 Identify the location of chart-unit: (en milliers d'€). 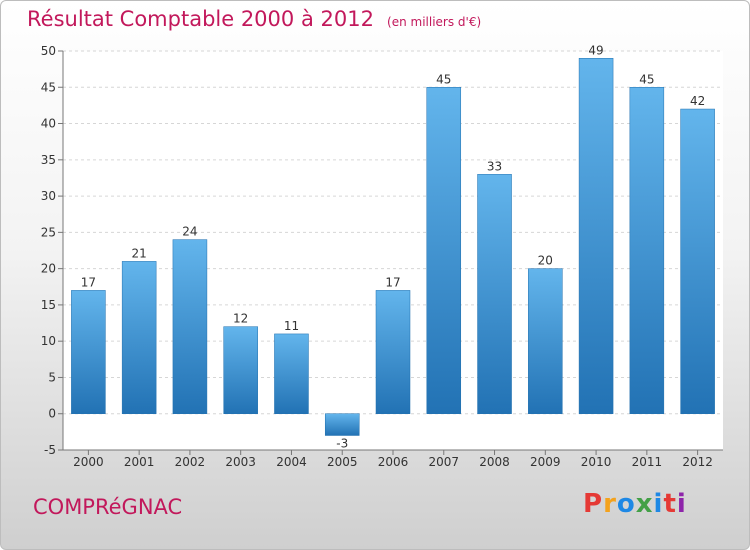
(434, 22).